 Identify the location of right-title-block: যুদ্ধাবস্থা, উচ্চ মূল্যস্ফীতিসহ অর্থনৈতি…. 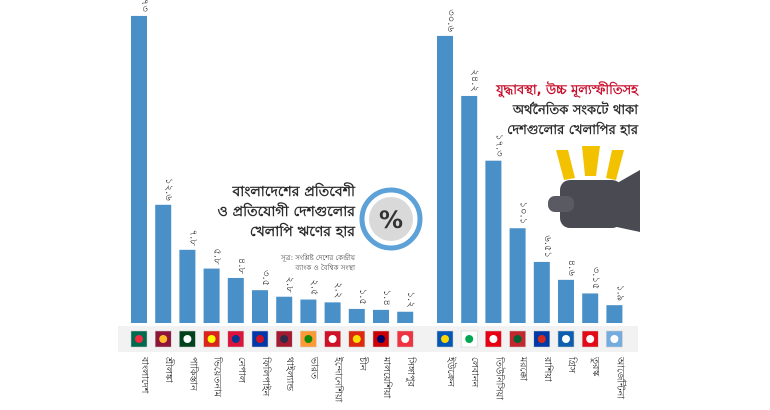
(567, 109).